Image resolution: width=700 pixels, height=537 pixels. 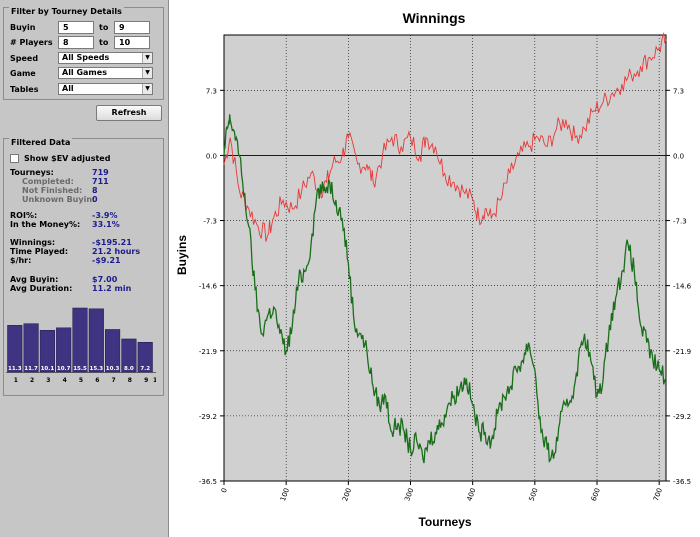 What do you see at coordinates (48, 181) in the screenshot?
I see `completed-label: Completed:` at bounding box center [48, 181].